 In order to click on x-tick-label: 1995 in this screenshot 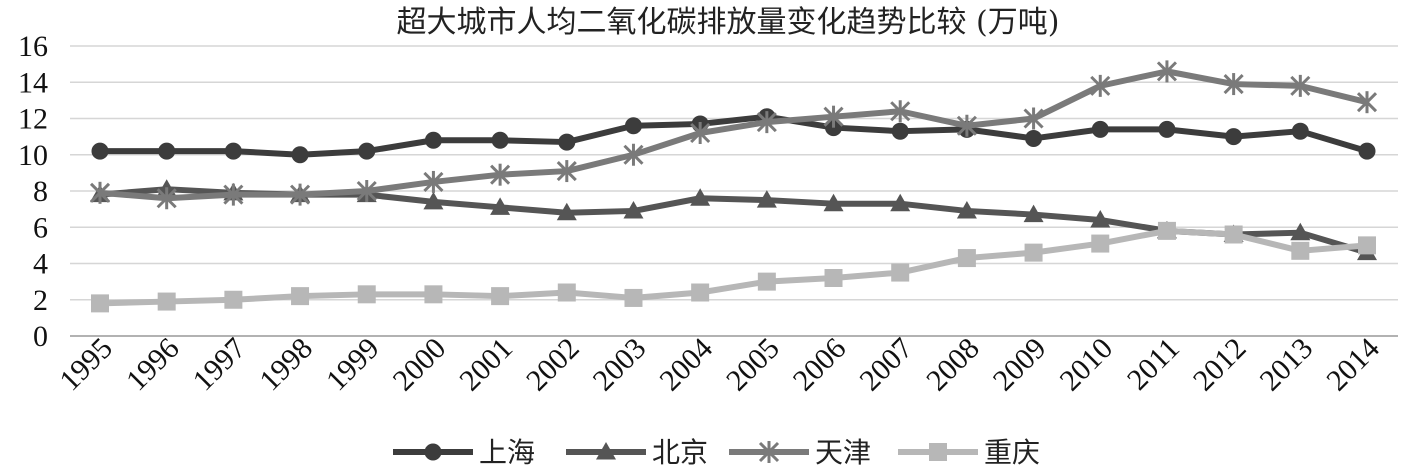, I will do `click(86, 365)`.